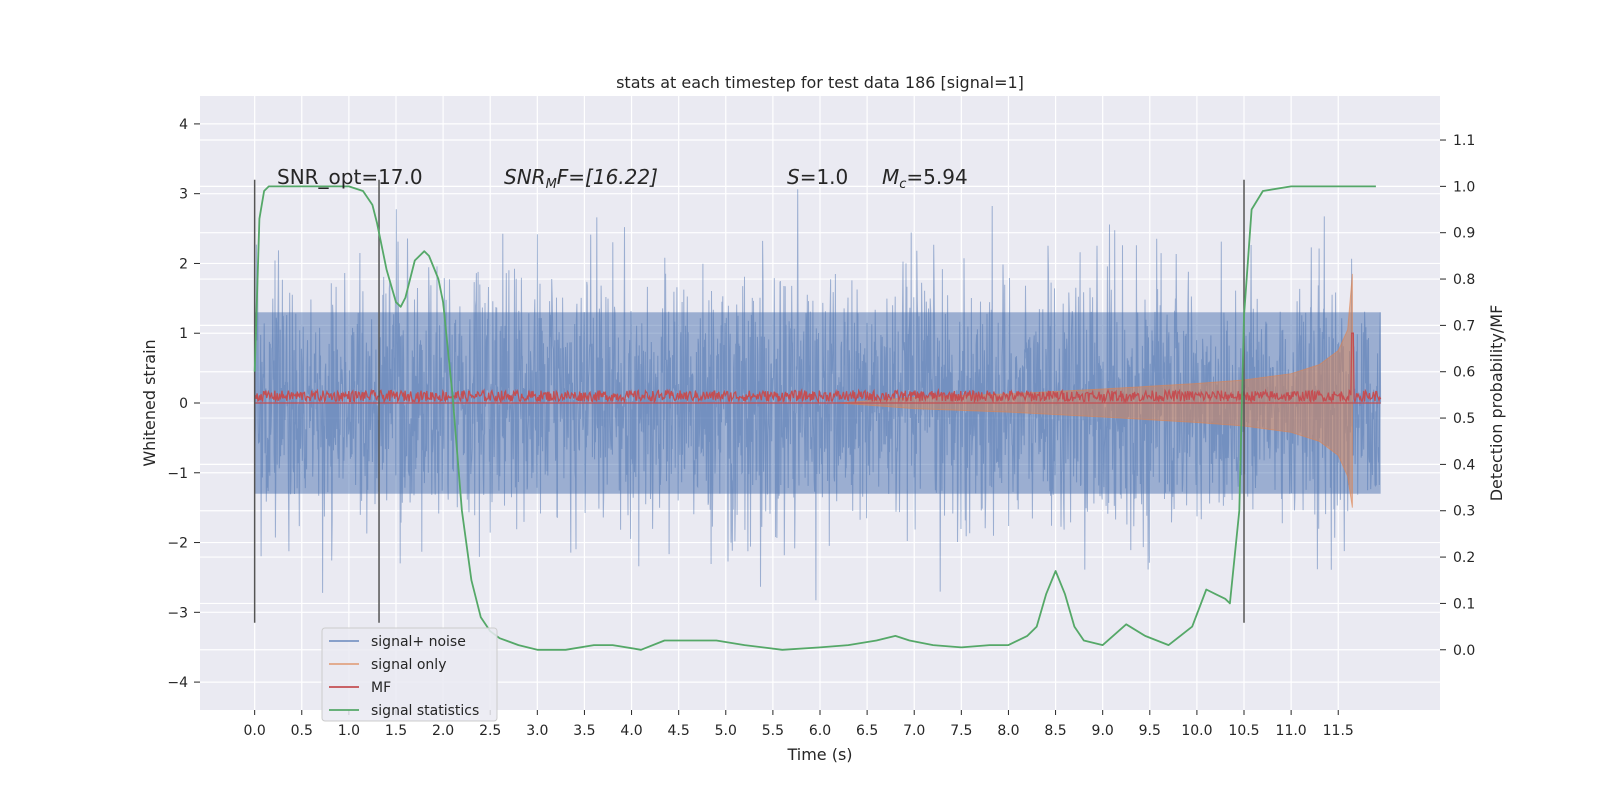 This screenshot has height=805, width=1600. I want to click on series-signal-only, so click(1095, 390).